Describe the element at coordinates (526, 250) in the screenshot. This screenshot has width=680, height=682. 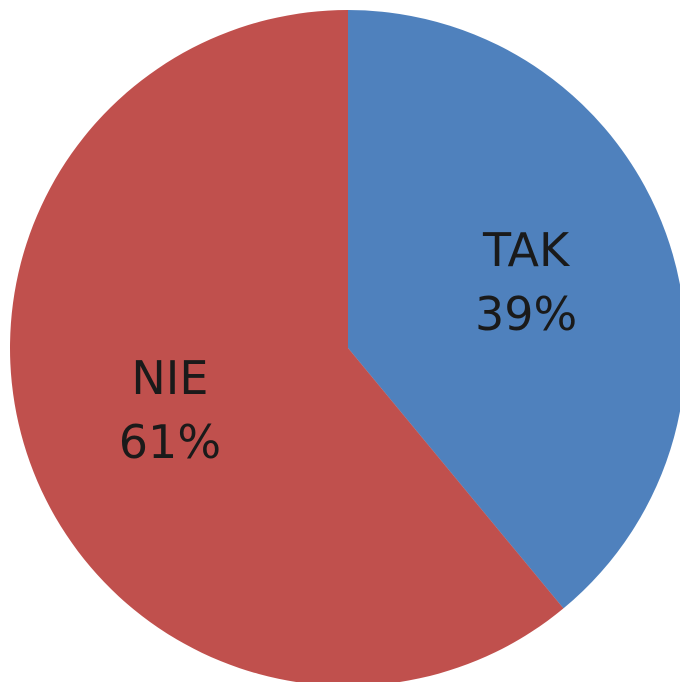
I see `slice-label-tak: TAK` at that location.